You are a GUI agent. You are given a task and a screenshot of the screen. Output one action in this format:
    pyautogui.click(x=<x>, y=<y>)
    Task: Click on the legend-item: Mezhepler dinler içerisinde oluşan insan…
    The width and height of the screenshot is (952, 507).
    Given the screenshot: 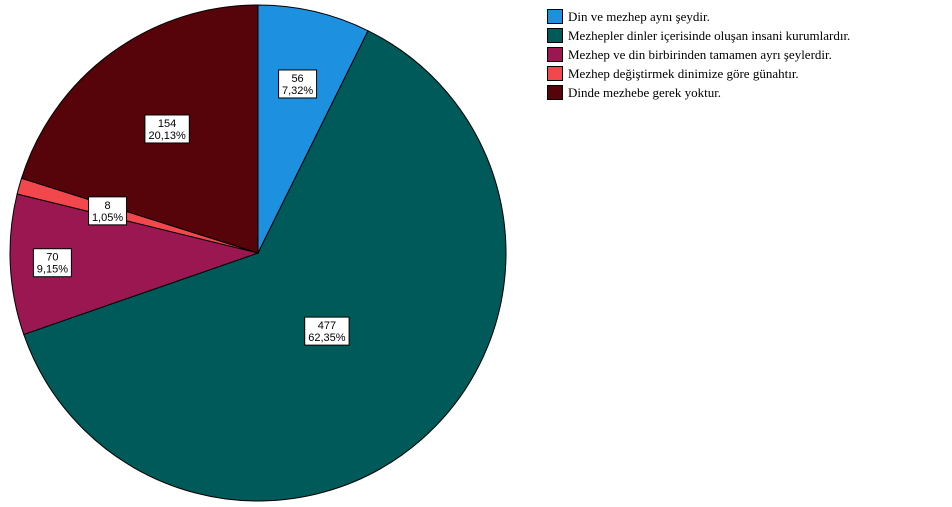 What is the action you would take?
    pyautogui.click(x=698, y=35)
    